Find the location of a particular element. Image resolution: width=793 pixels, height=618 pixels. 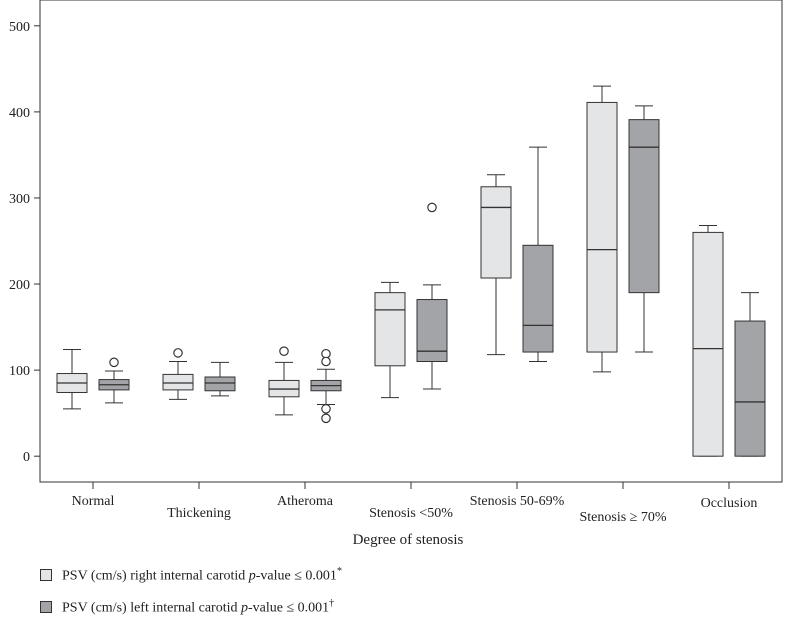

x-axis-label: Degree of stenosis is located at coordinates (408, 540).